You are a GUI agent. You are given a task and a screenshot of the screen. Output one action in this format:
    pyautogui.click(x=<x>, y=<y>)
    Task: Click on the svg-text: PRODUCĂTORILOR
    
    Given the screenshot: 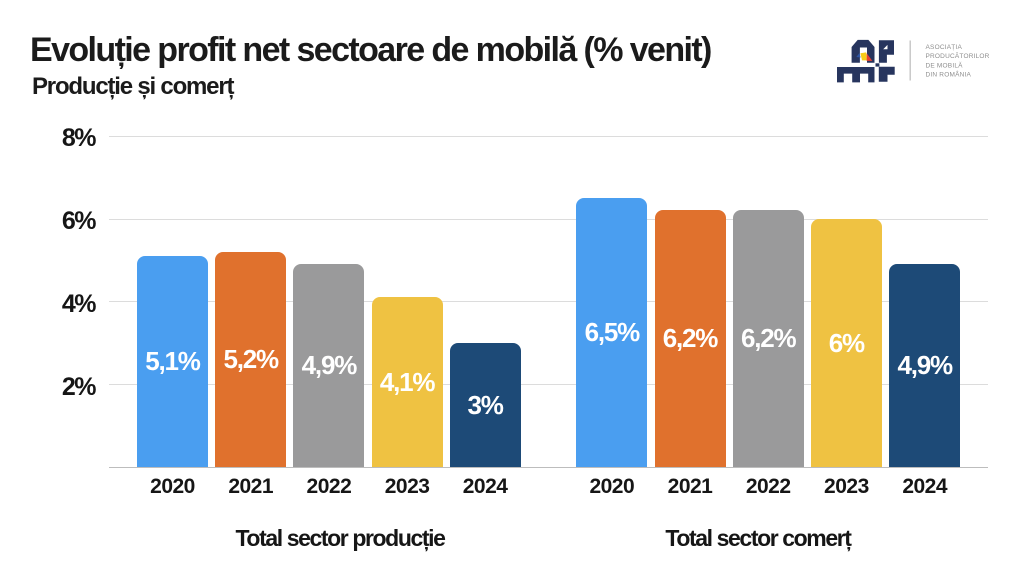 What is the action you would take?
    pyautogui.click(x=958, y=55)
    